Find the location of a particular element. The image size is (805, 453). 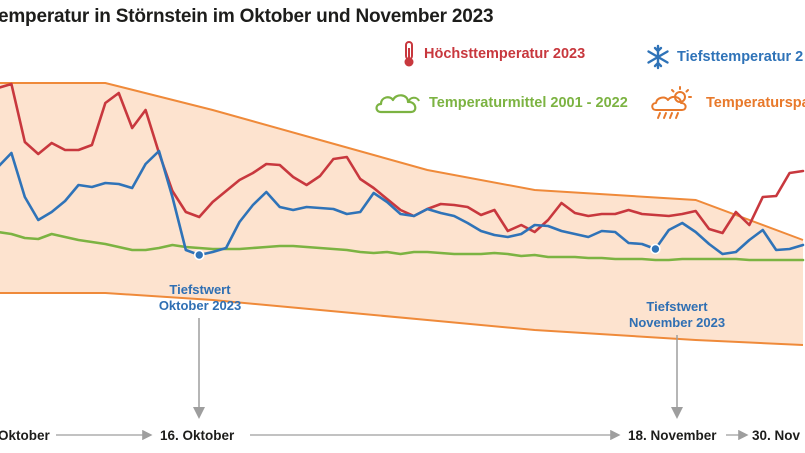

annotation-oct-low: Tiefstwert Oktober 2023 is located at coordinates (200, 298).